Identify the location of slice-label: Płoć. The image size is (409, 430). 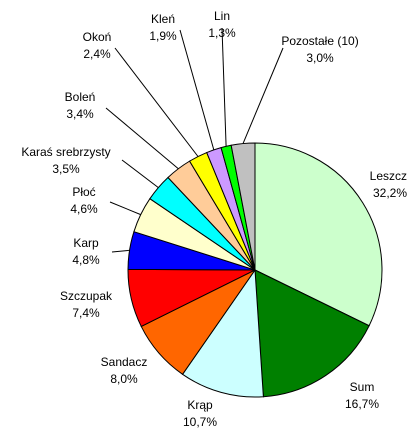
(83, 192).